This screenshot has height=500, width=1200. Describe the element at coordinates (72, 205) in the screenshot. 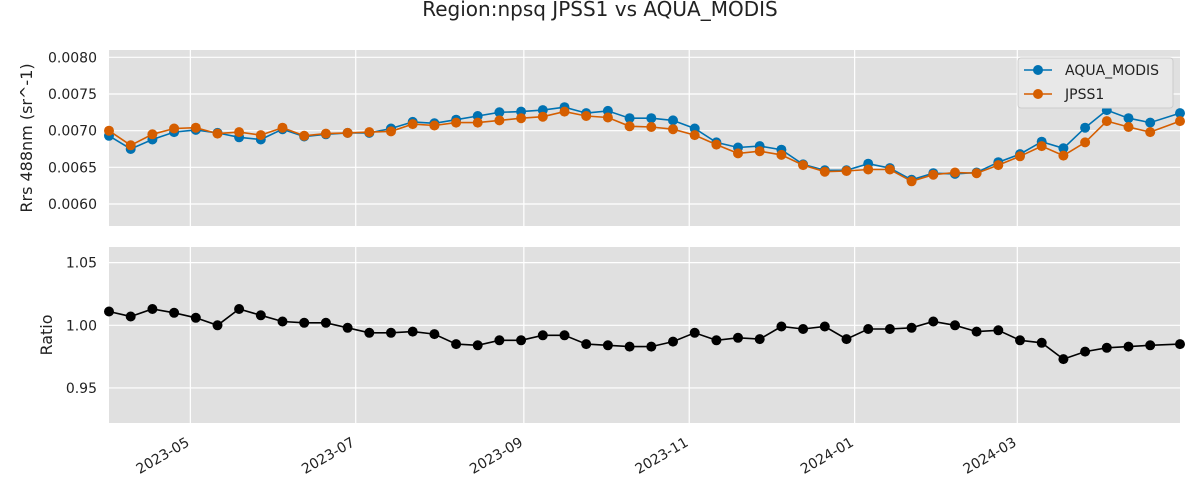

I see `top-y-tick-label: 0.0060` at that location.